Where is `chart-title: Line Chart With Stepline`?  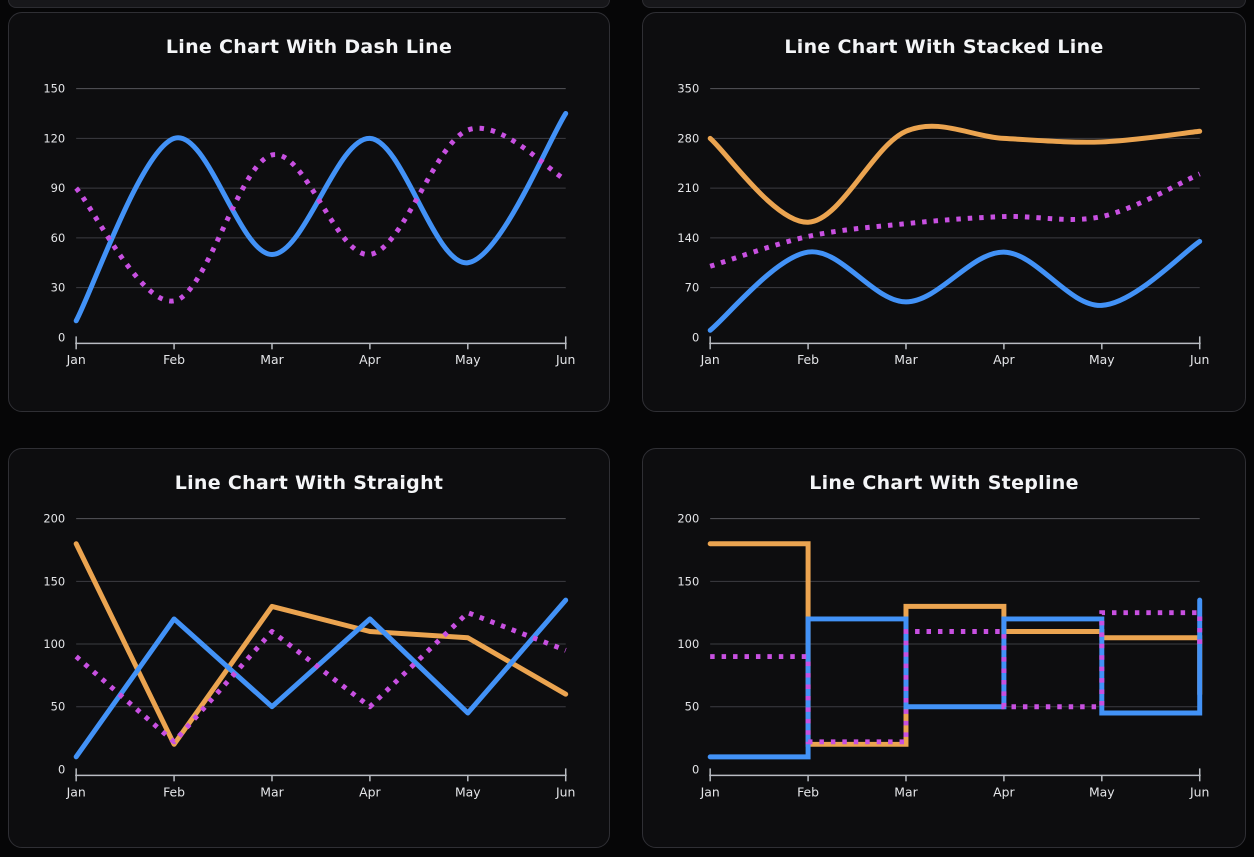
chart-title: Line Chart With Stepline is located at coordinates (944, 483).